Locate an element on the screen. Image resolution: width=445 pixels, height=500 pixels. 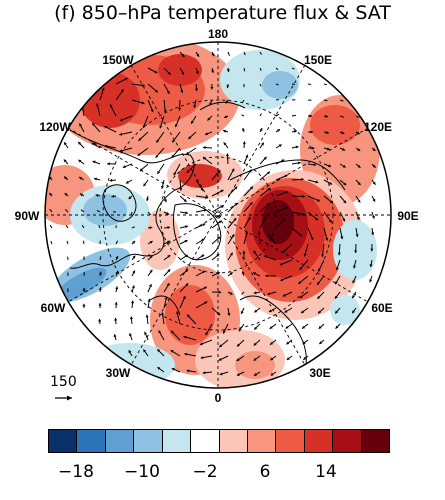
colorbar-tick-label: −2 is located at coordinates (205, 472).